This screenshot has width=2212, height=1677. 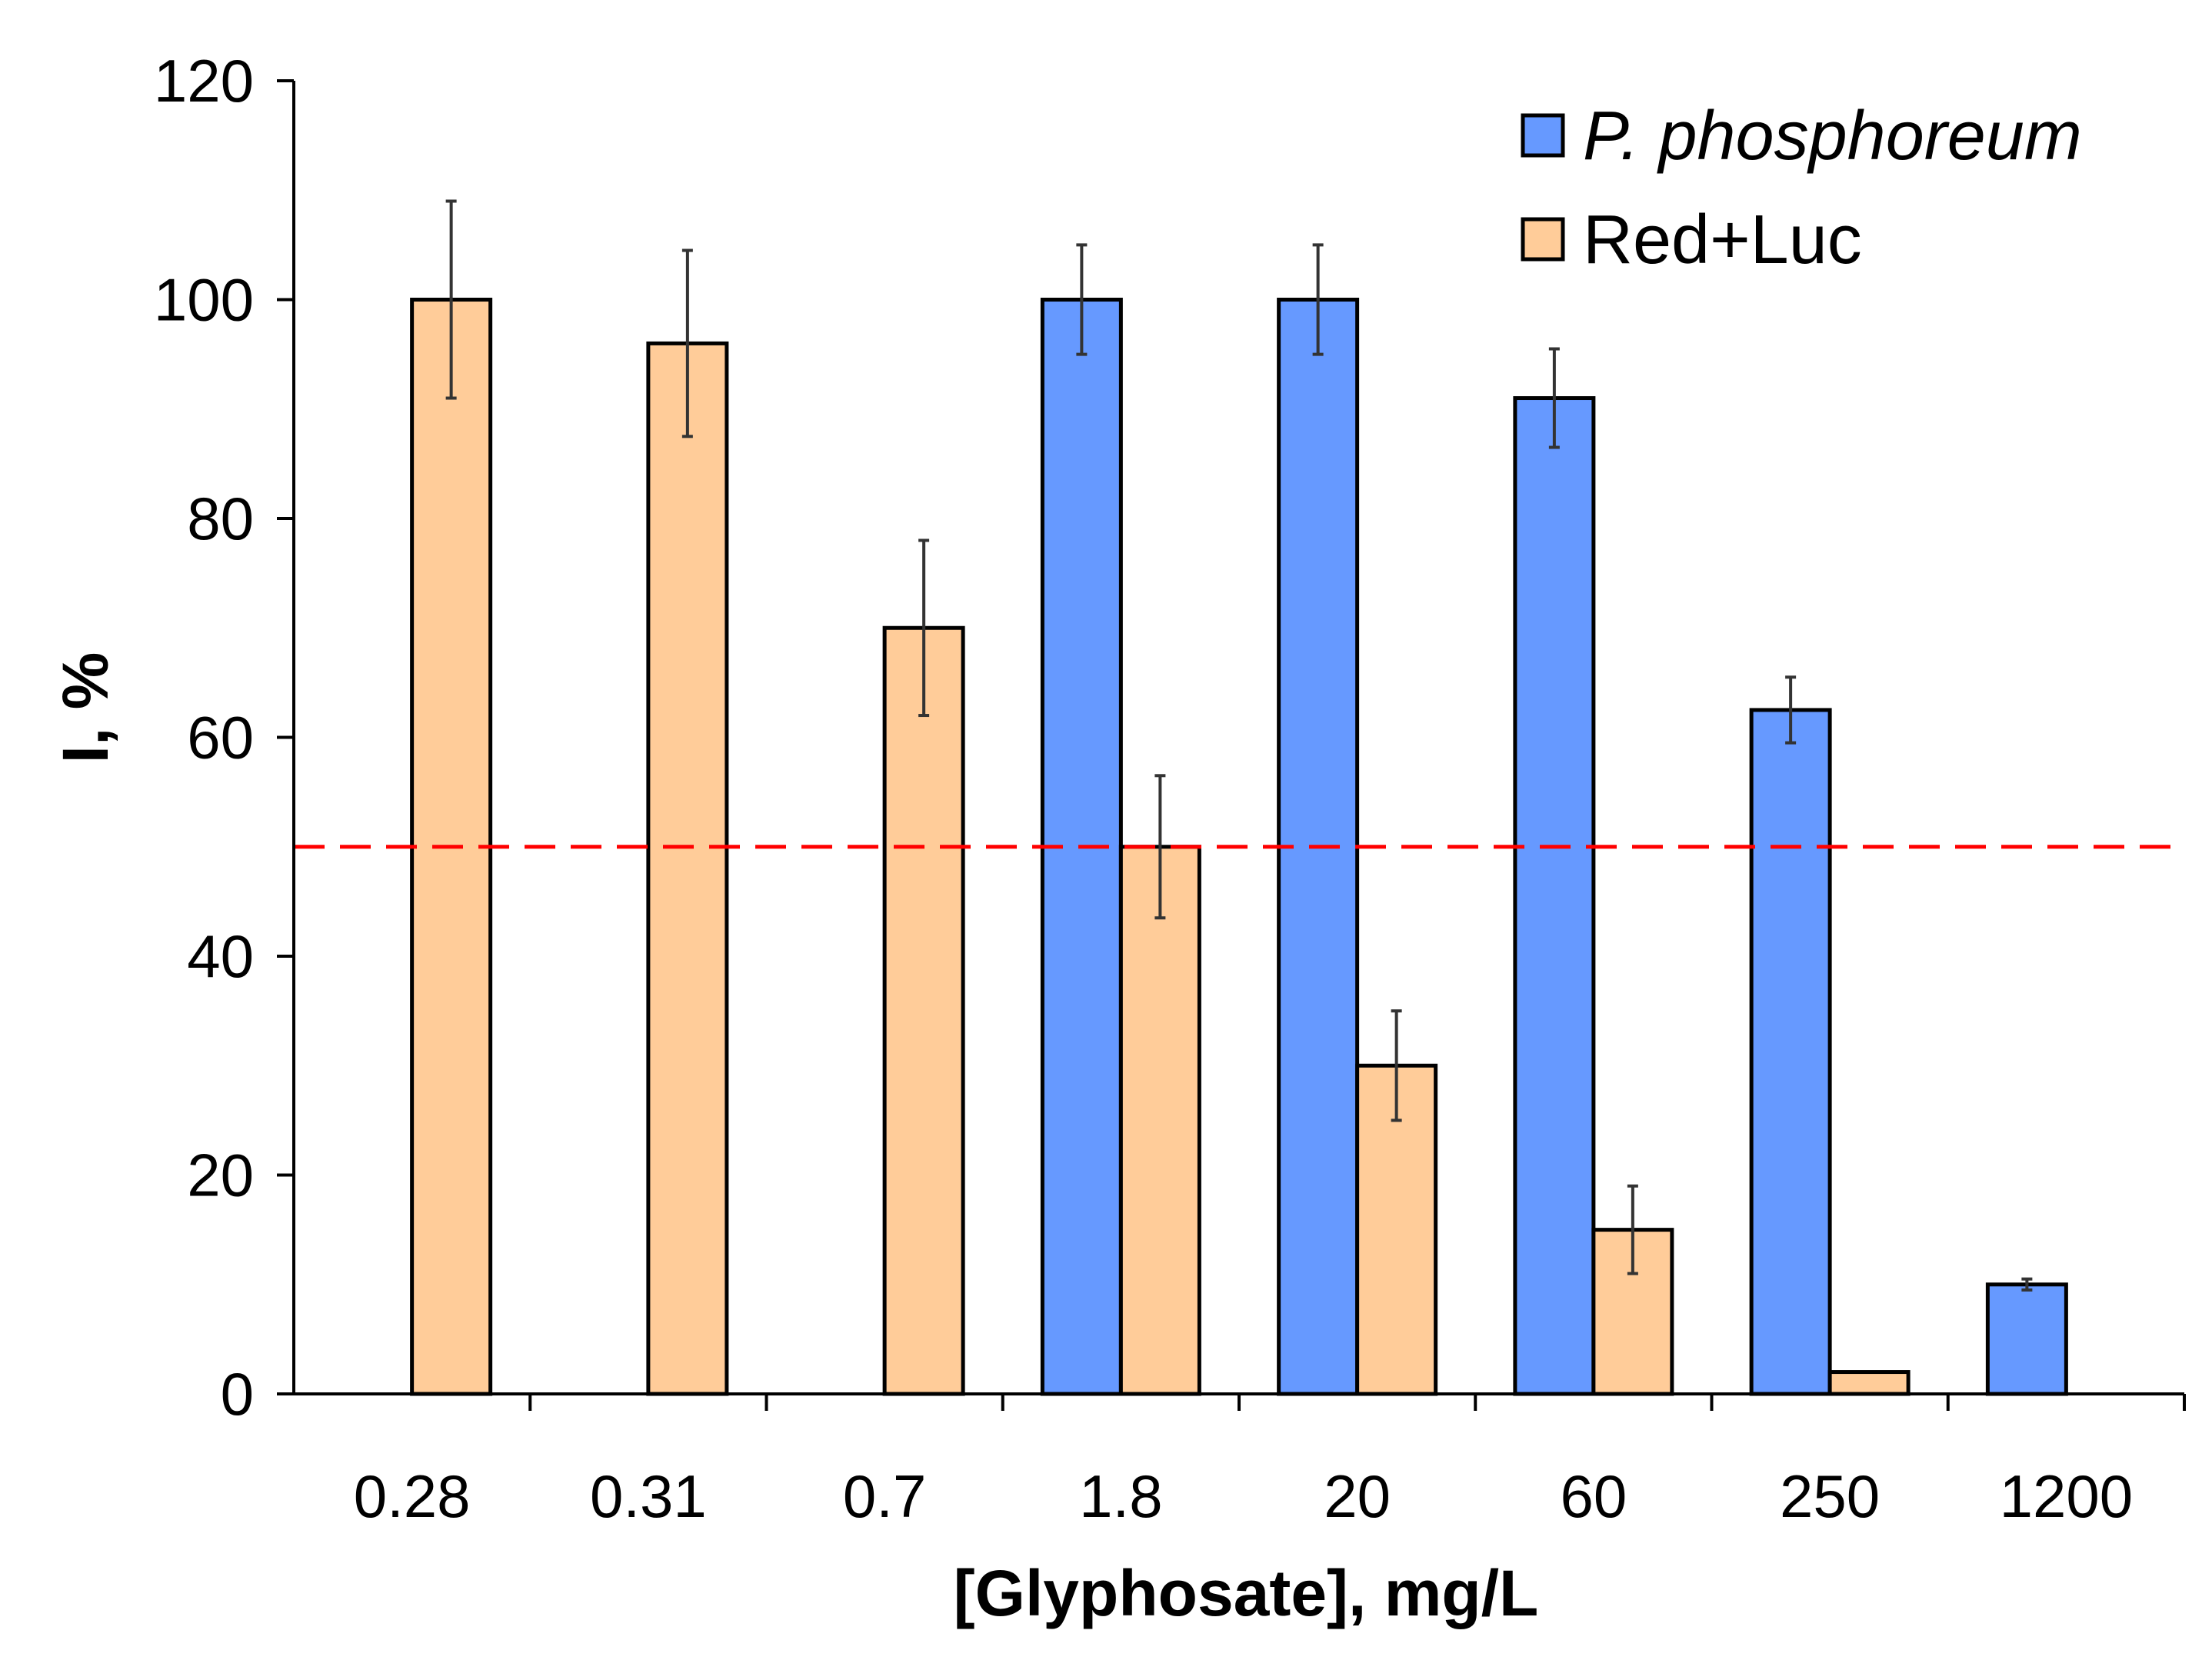 What do you see at coordinates (649, 1496) in the screenshot?
I see `x-tick-label-0.31: 0.31` at bounding box center [649, 1496].